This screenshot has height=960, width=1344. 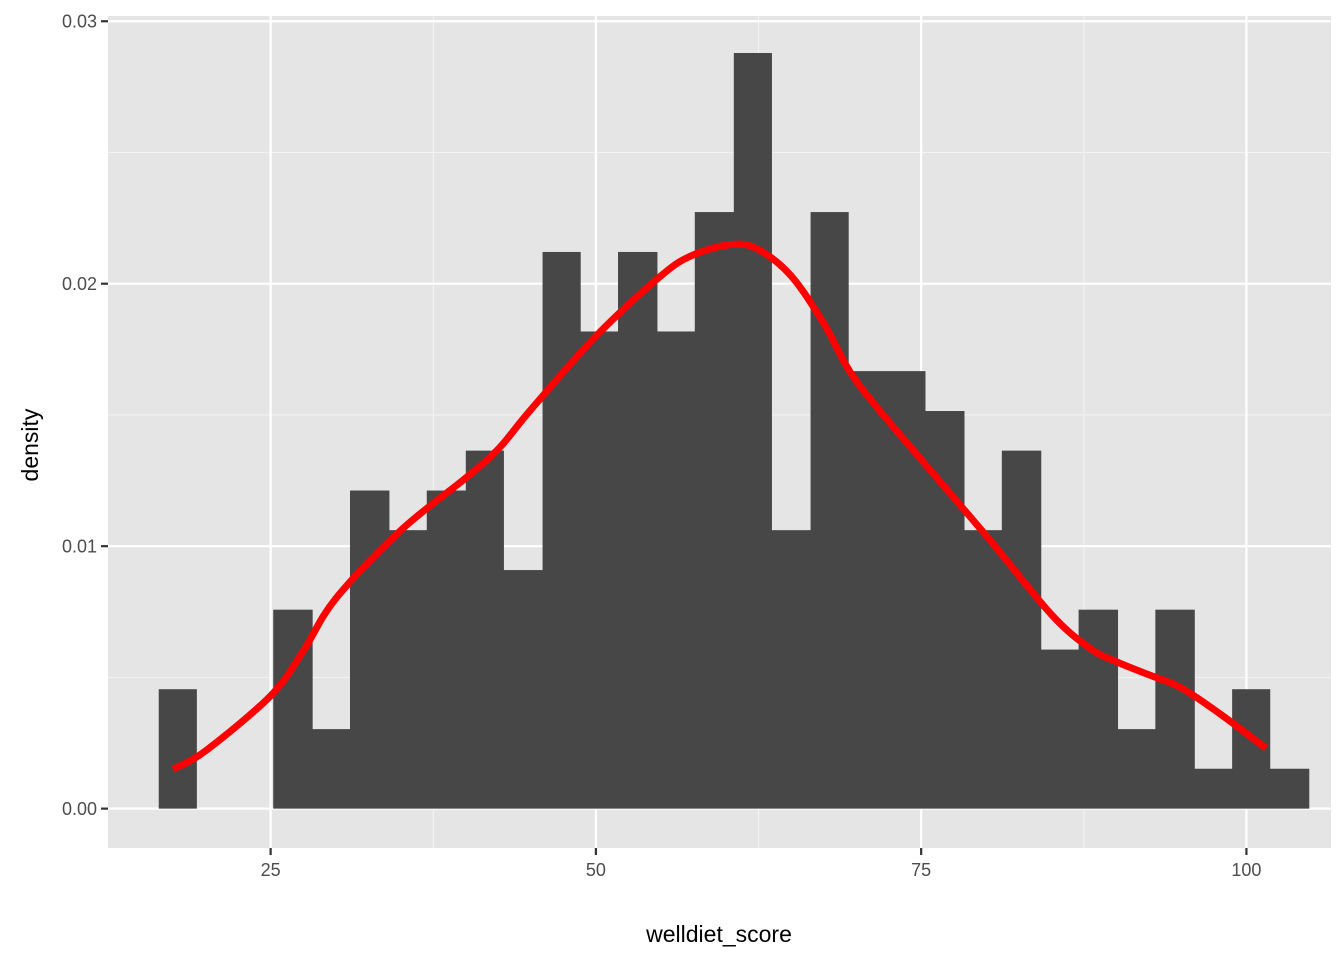 I want to click on x-tick-label: 25, so click(x=271, y=870).